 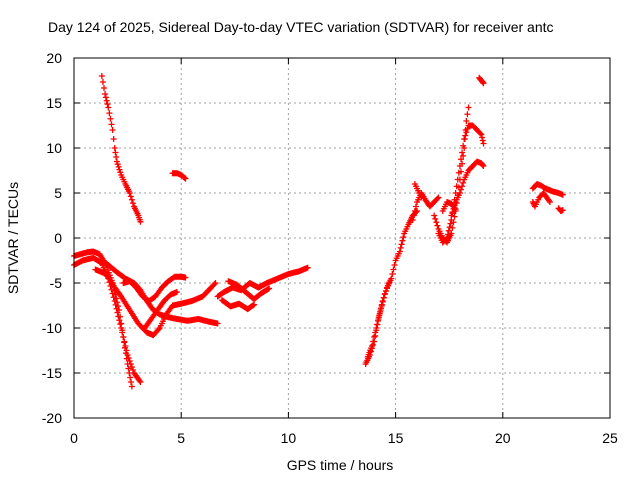 What do you see at coordinates (56, 283) in the screenshot?
I see `y-tick-label: -5` at bounding box center [56, 283].